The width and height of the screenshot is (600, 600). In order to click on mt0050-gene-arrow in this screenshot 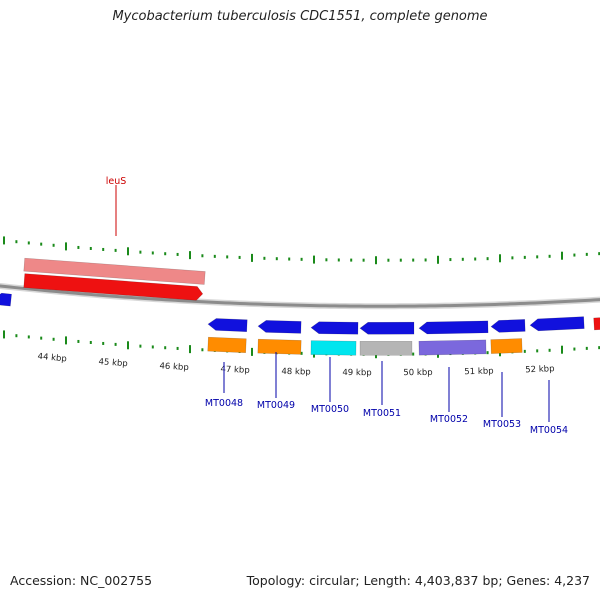, I will do `click(334, 328)`.